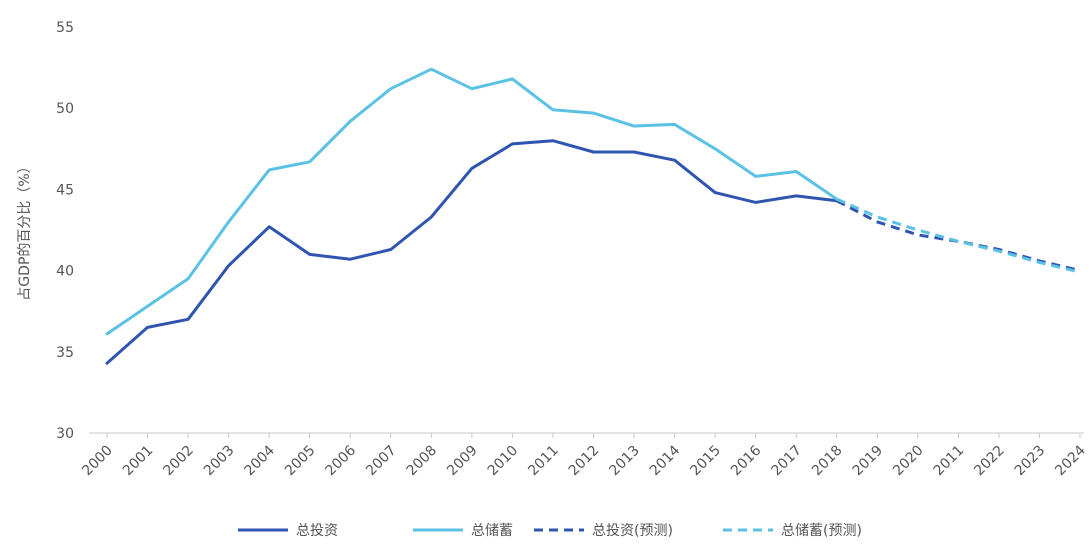  I want to click on x-tick-label: 2019, so click(868, 461).